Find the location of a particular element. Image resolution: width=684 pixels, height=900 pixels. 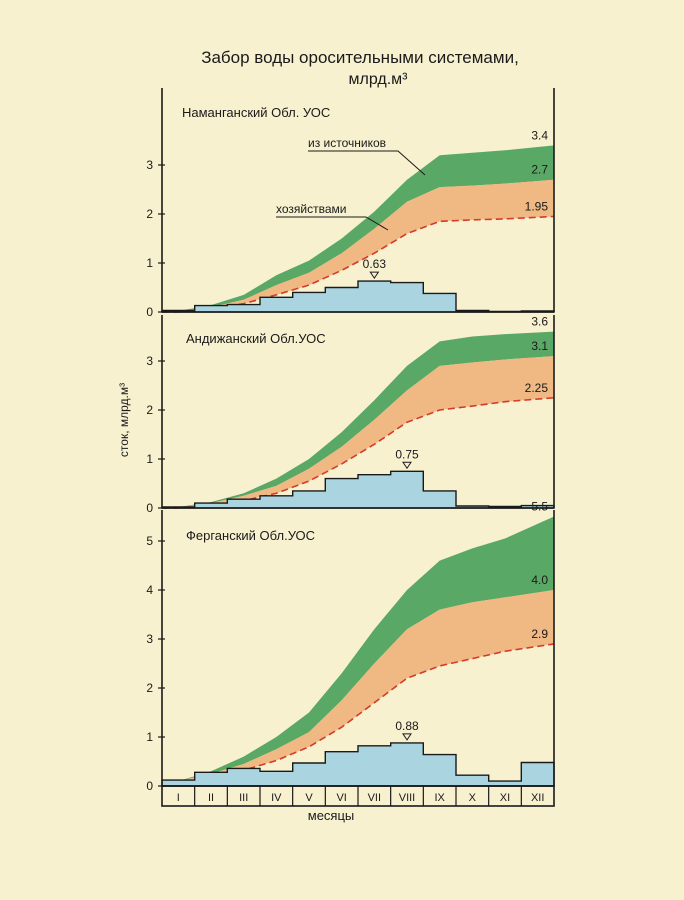

y-axis-label: сток, млрд.м³ is located at coordinates (124, 420).